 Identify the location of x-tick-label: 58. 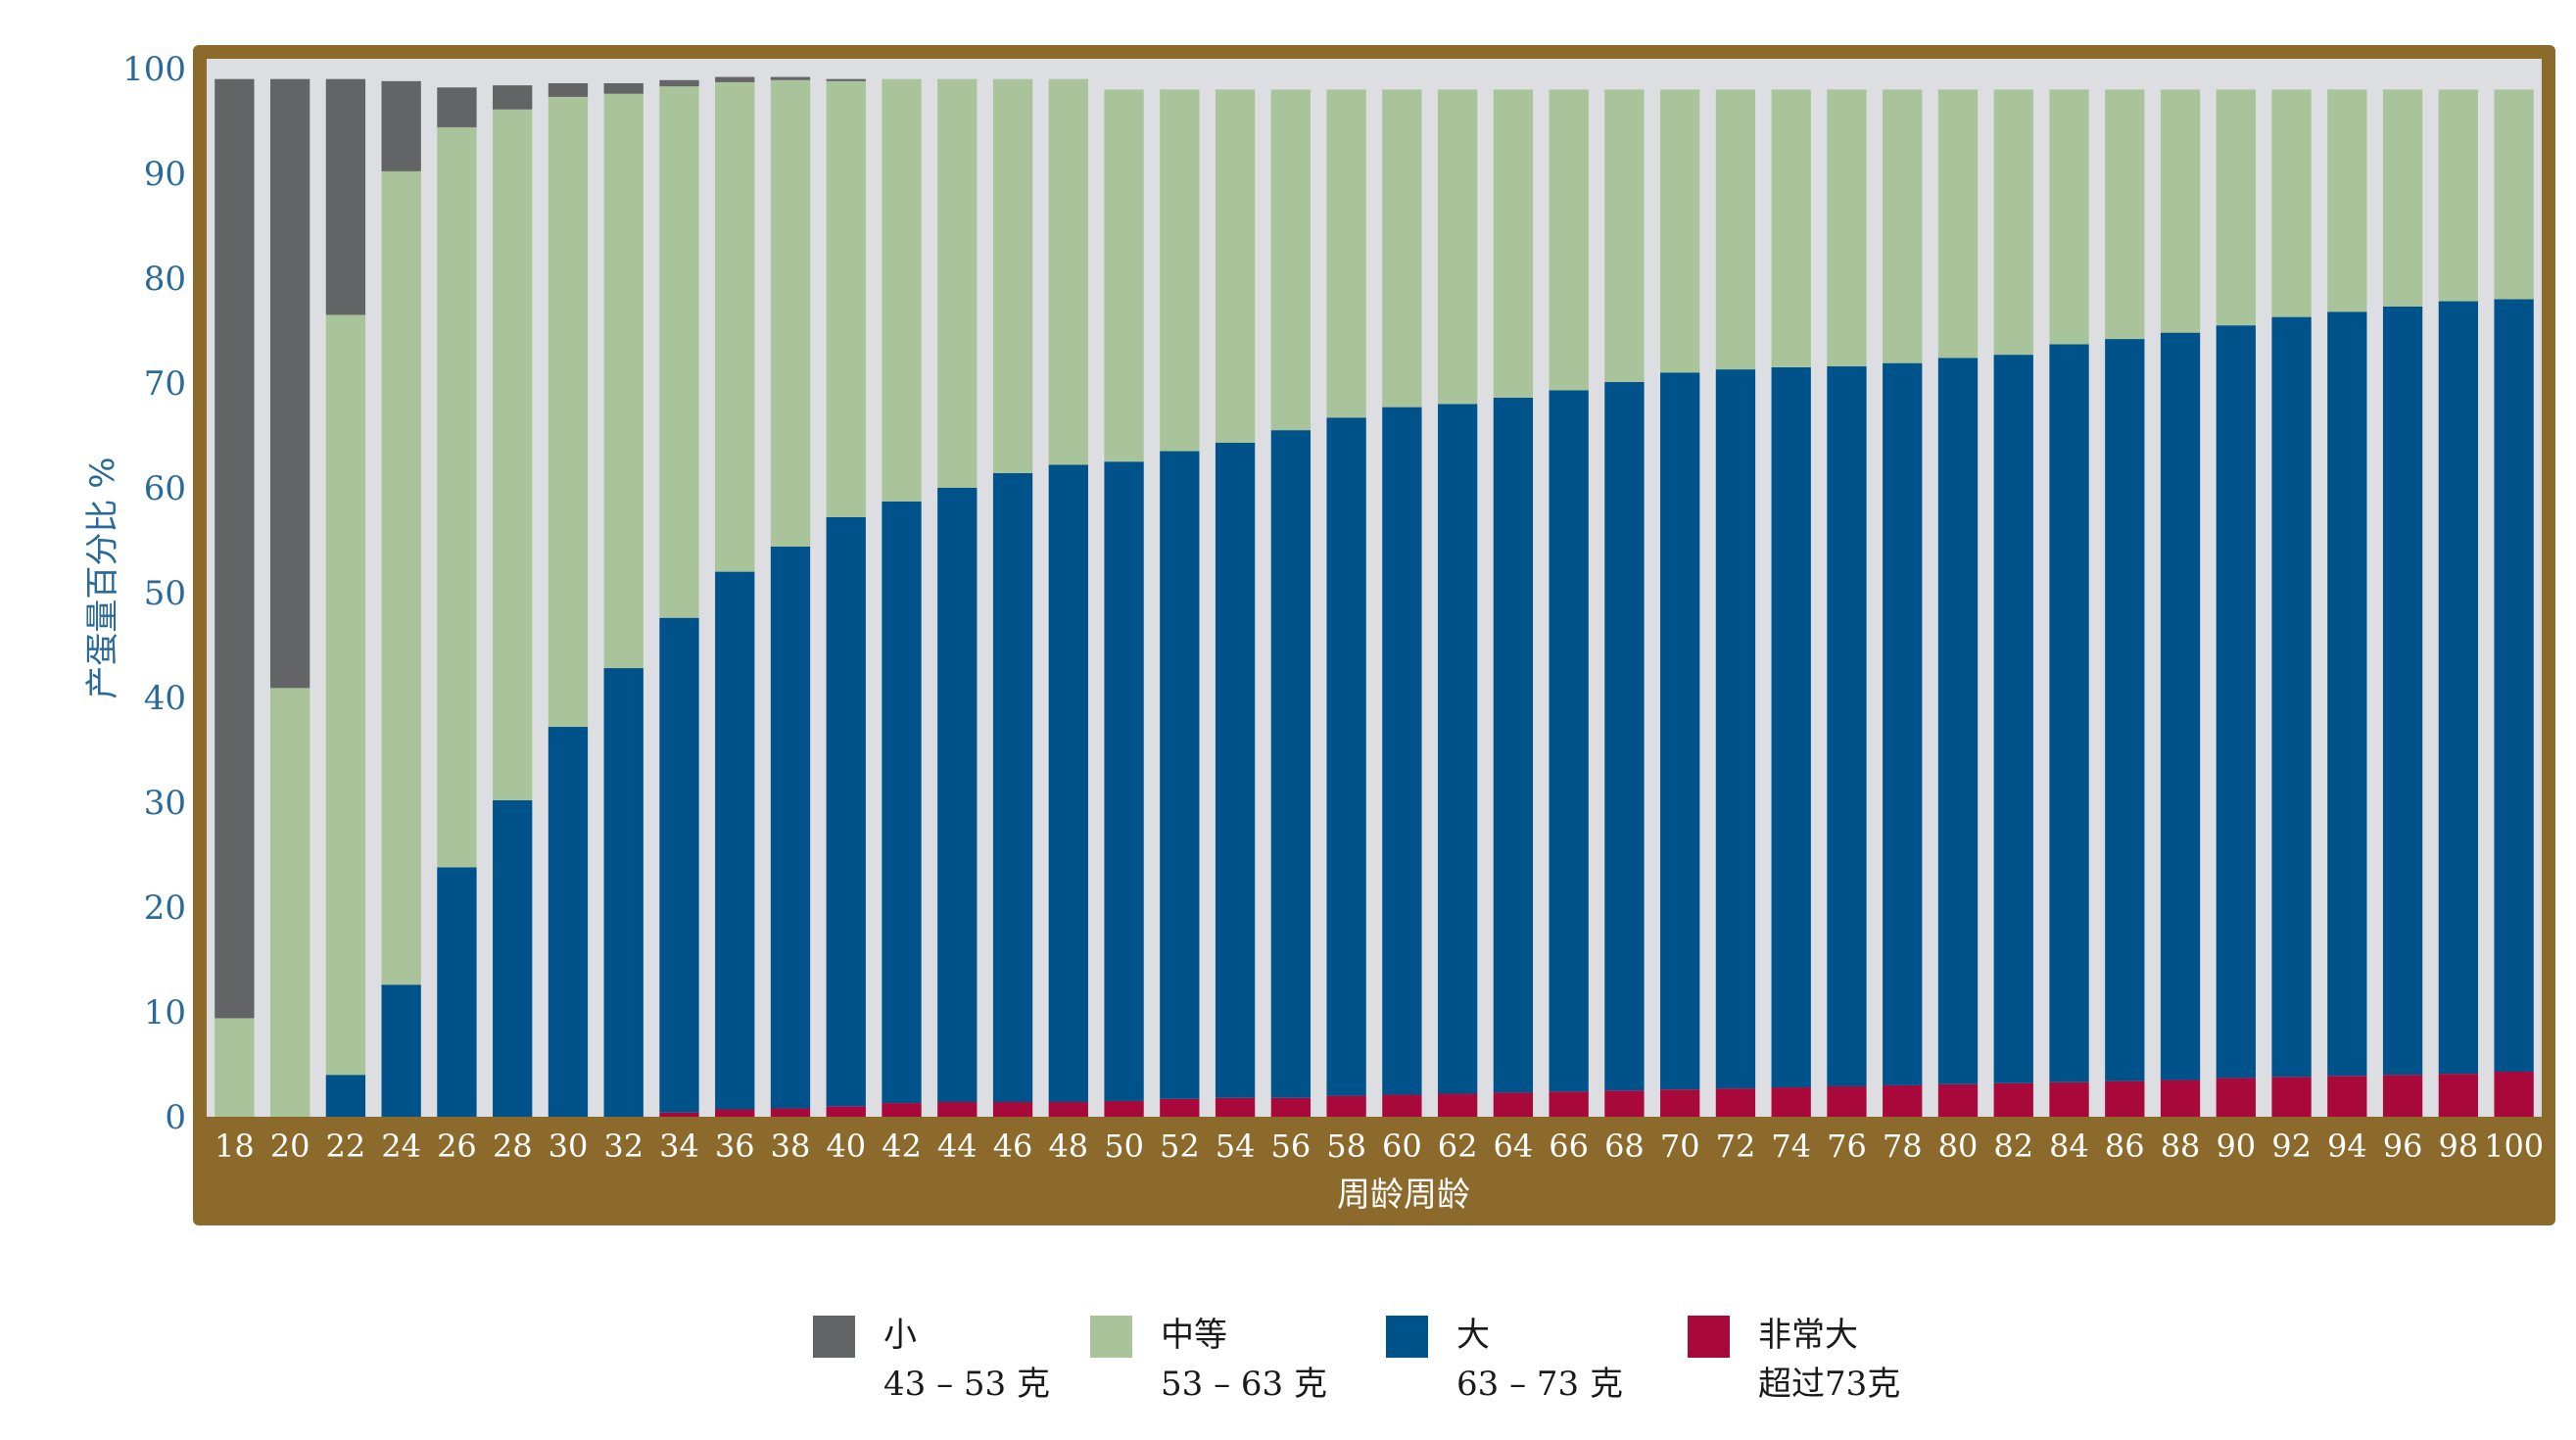
(1346, 1146).